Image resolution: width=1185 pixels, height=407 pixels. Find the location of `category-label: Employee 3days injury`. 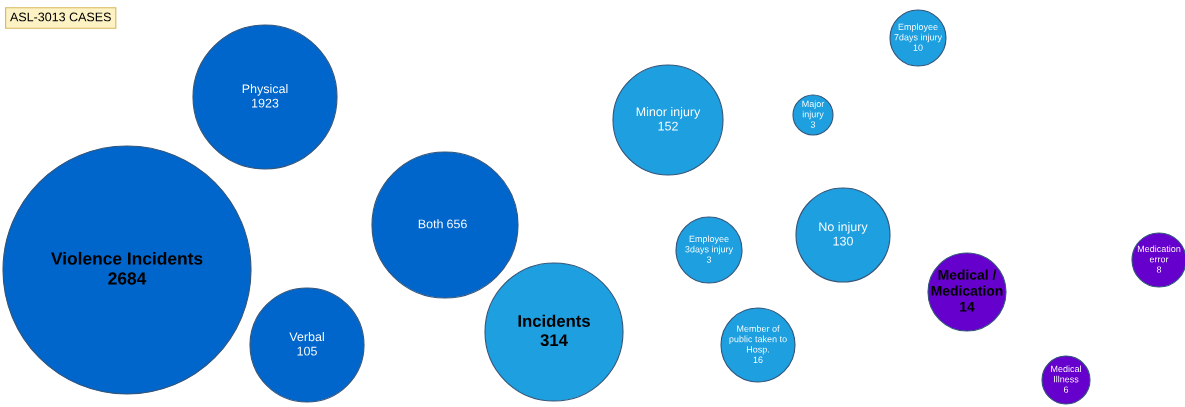

category-label: Employee 3days injury is located at coordinates (709, 245).